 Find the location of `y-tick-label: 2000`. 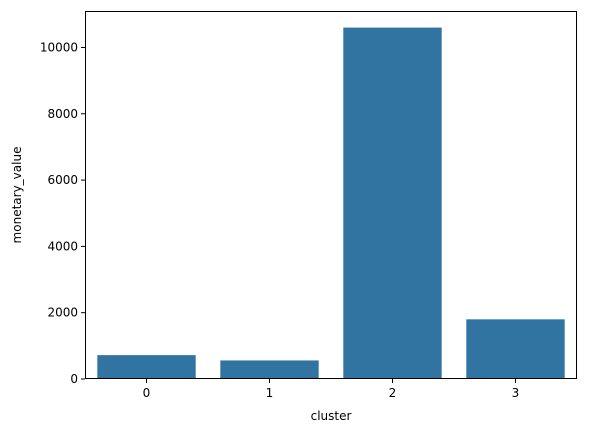

y-tick-label: 2000 is located at coordinates (62, 313).